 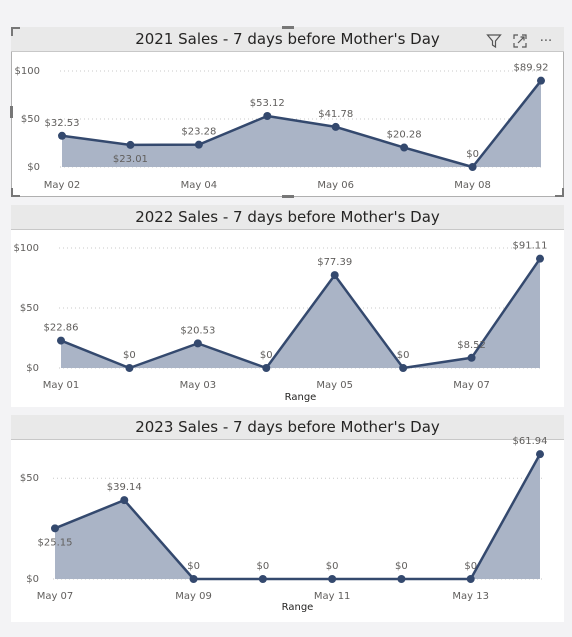 What do you see at coordinates (334, 262) in the screenshot?
I see `data-label: $77.39` at bounding box center [334, 262].